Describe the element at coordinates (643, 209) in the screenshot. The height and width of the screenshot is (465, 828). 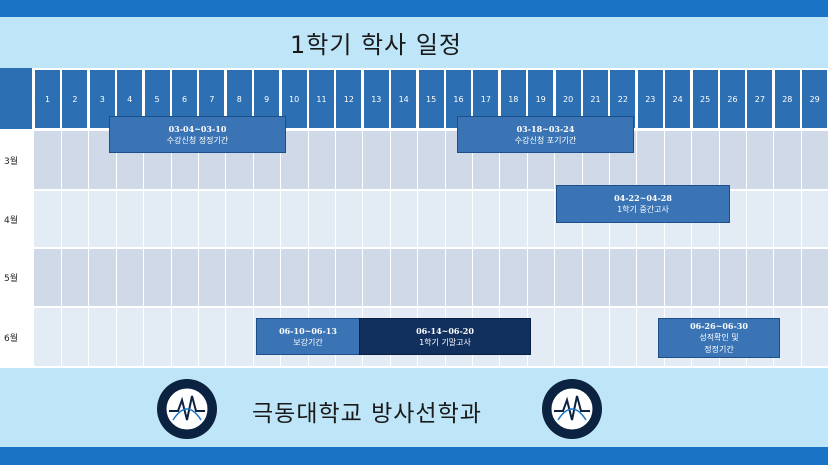
I see `event-label: 1학기 중간고사` at that location.